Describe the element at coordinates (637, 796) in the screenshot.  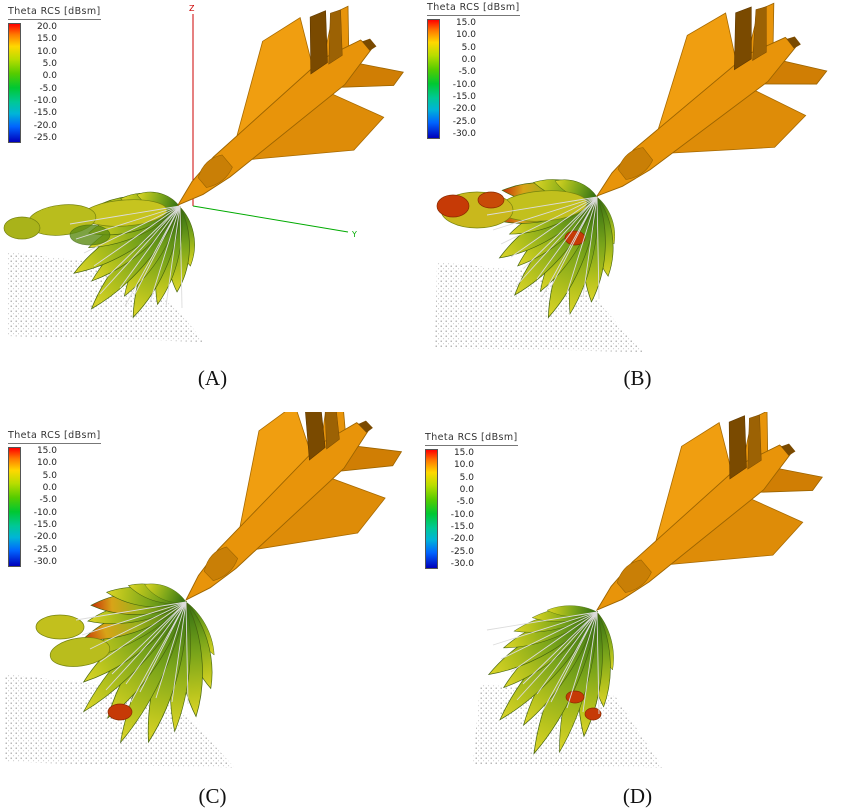
I see `panel-caption: (D)` at that location.